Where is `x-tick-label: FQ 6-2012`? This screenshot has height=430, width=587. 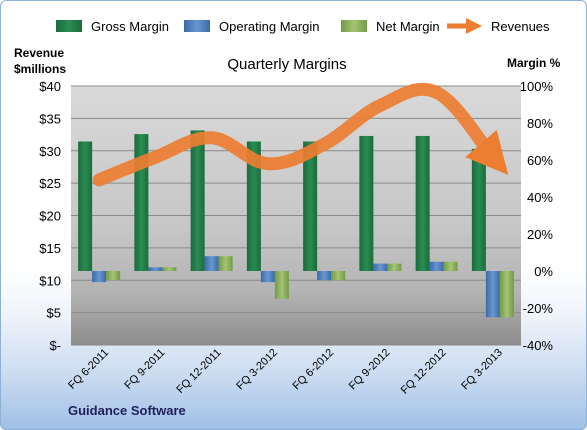 x-tick-label: FQ 6-2012 is located at coordinates (314, 370).